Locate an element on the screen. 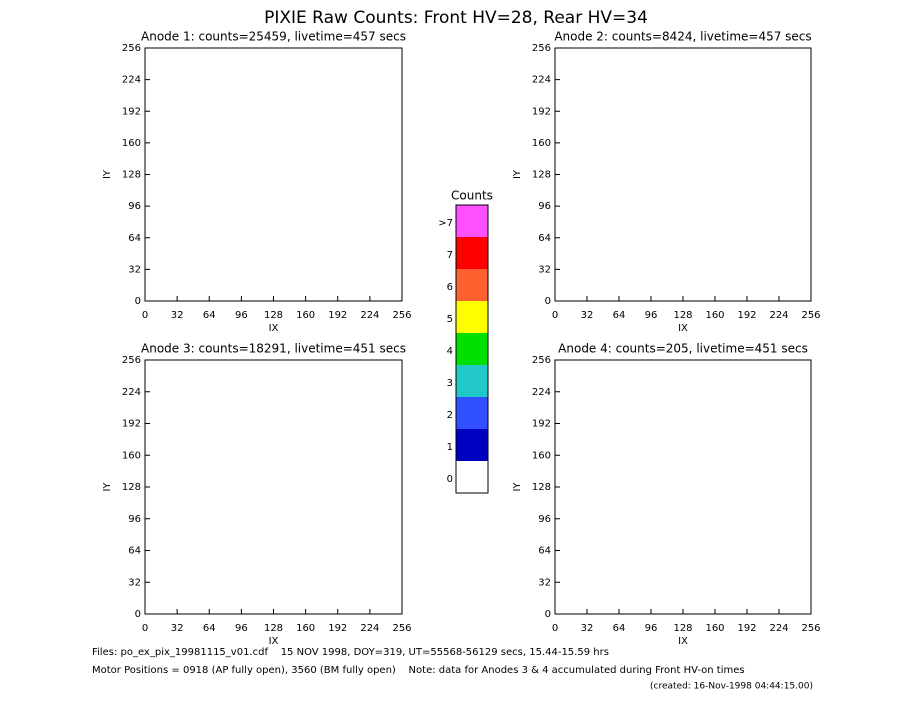  panel-title: Anode 2: counts=8424, livetime=457 secs is located at coordinates (682, 37).